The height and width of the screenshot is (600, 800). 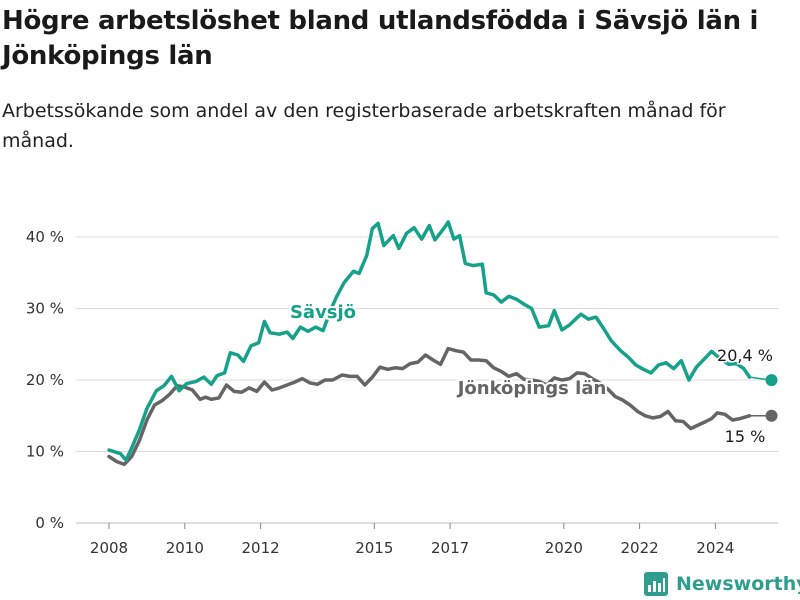 I want to click on y-tick-label: 0 %, so click(x=49, y=523).